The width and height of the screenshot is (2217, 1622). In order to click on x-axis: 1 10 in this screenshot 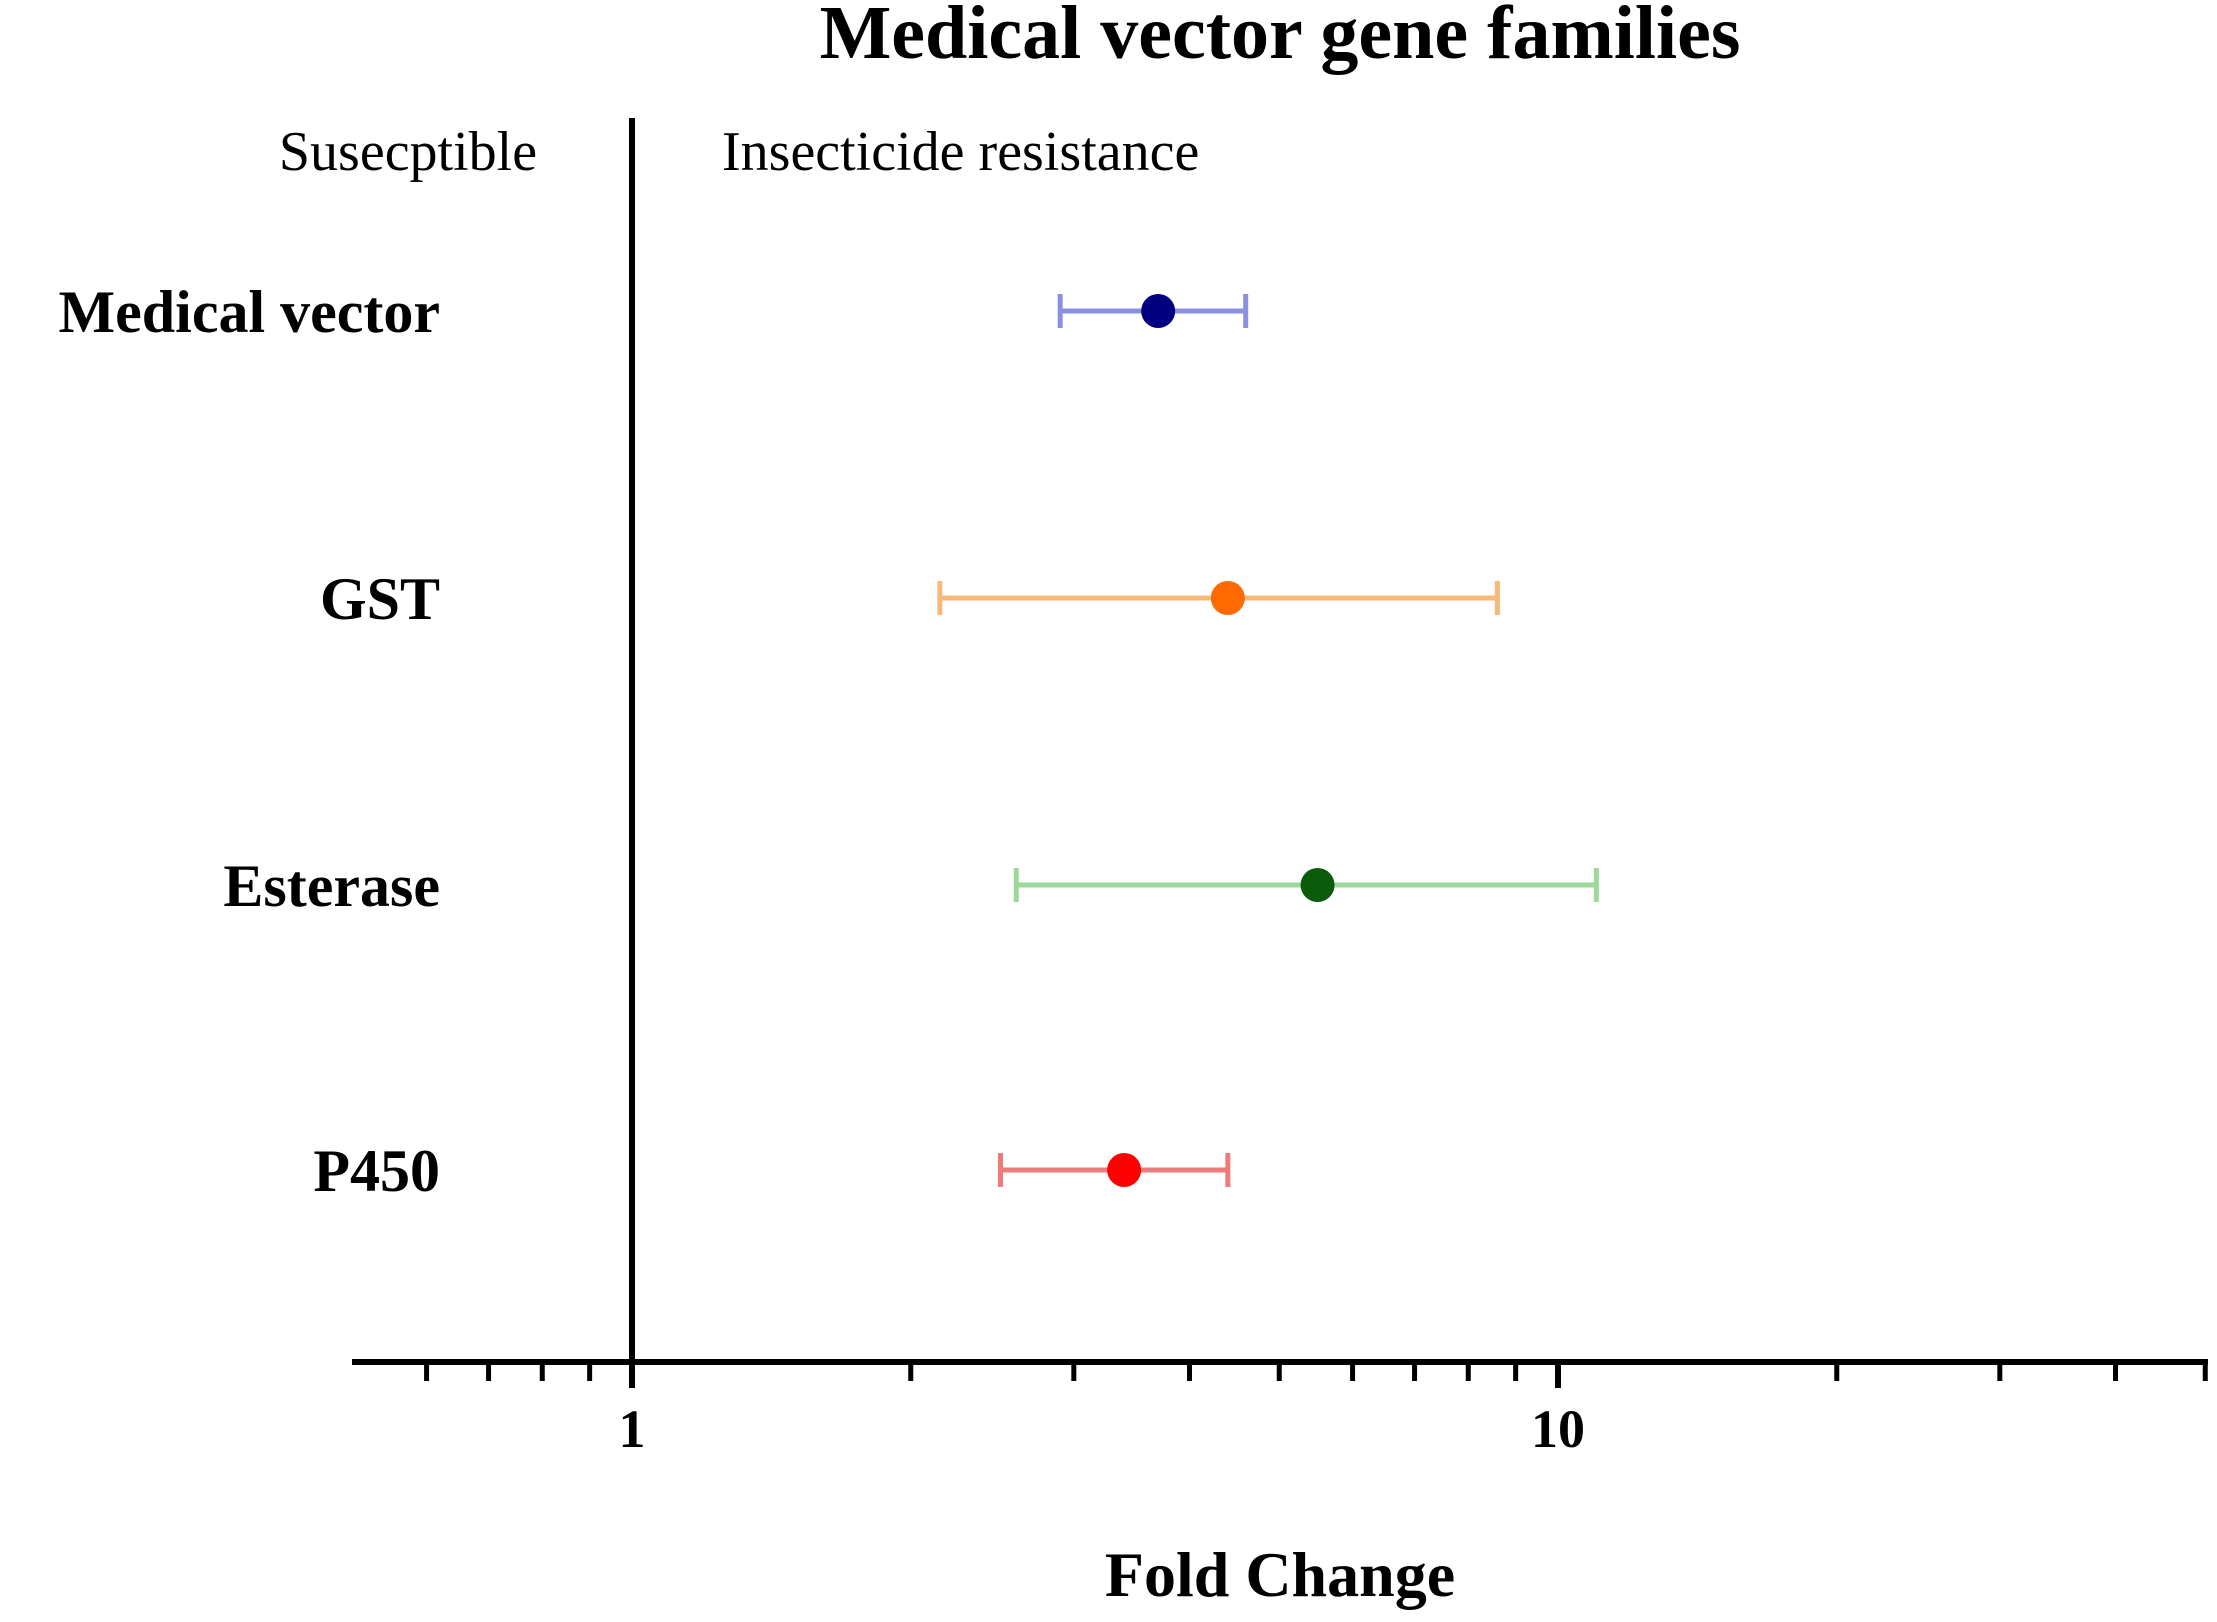, I will do `click(1280, 1409)`.